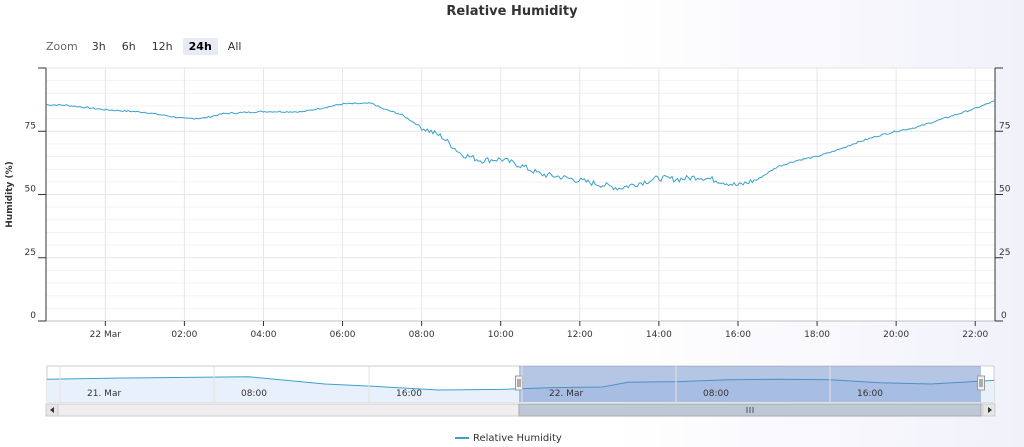 The width and height of the screenshot is (1024, 447). Describe the element at coordinates (896, 335) in the screenshot. I see `x-tick-label: 20:00` at that location.